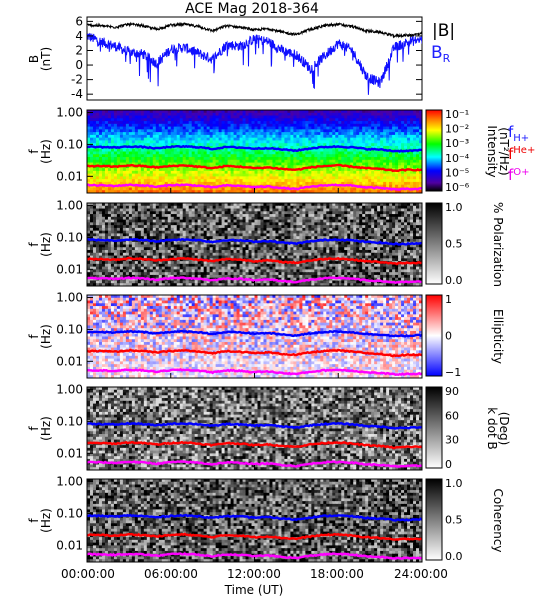 The height and width of the screenshot is (600, 550). Describe the element at coordinates (452, 391) in the screenshot. I see `kdotb-colorbar-tick: 90` at that location.